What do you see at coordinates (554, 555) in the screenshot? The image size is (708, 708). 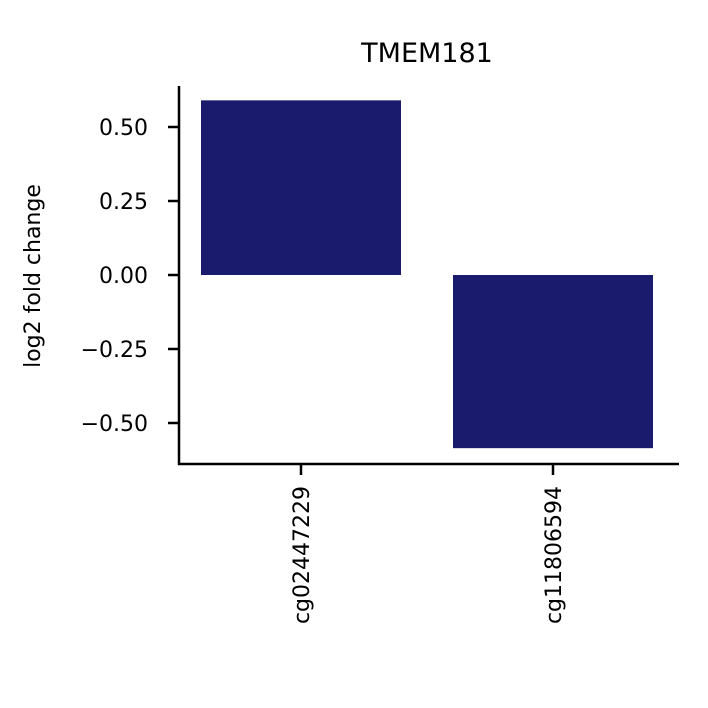 I see `x-tick-label: cg11806594` at bounding box center [554, 555].